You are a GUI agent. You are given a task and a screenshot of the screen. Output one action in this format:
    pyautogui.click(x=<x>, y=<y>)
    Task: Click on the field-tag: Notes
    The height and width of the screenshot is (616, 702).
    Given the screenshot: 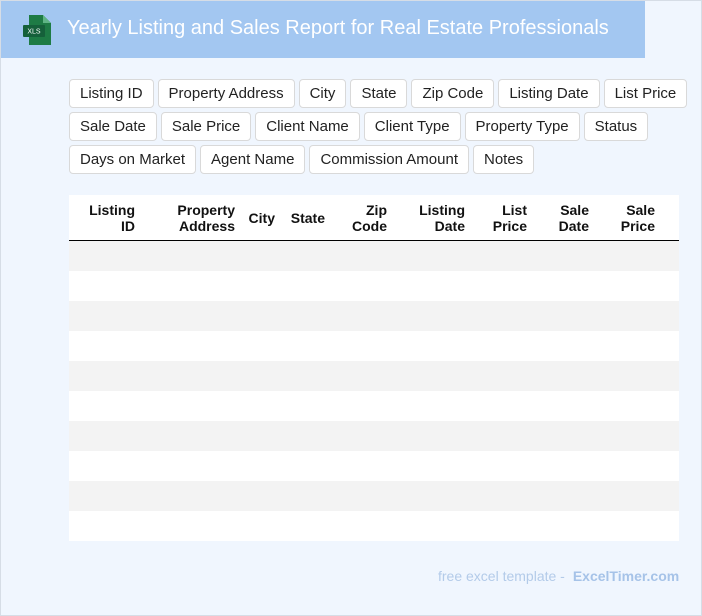 What is the action you would take?
    pyautogui.click(x=504, y=159)
    